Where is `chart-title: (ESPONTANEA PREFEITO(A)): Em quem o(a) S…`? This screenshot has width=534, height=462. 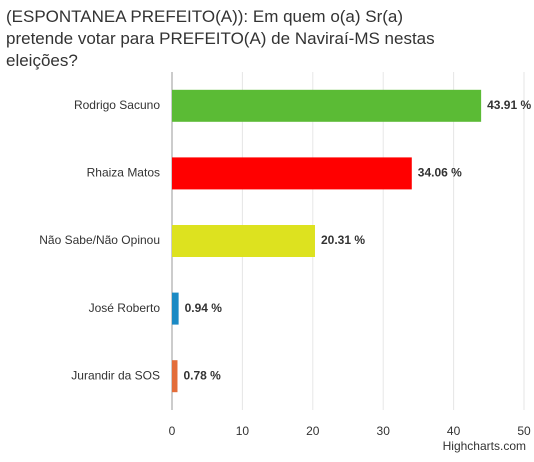
chart-title: (ESPONTANEA PREFEITO(A)): Em quem o(a) S… is located at coordinates (220, 38).